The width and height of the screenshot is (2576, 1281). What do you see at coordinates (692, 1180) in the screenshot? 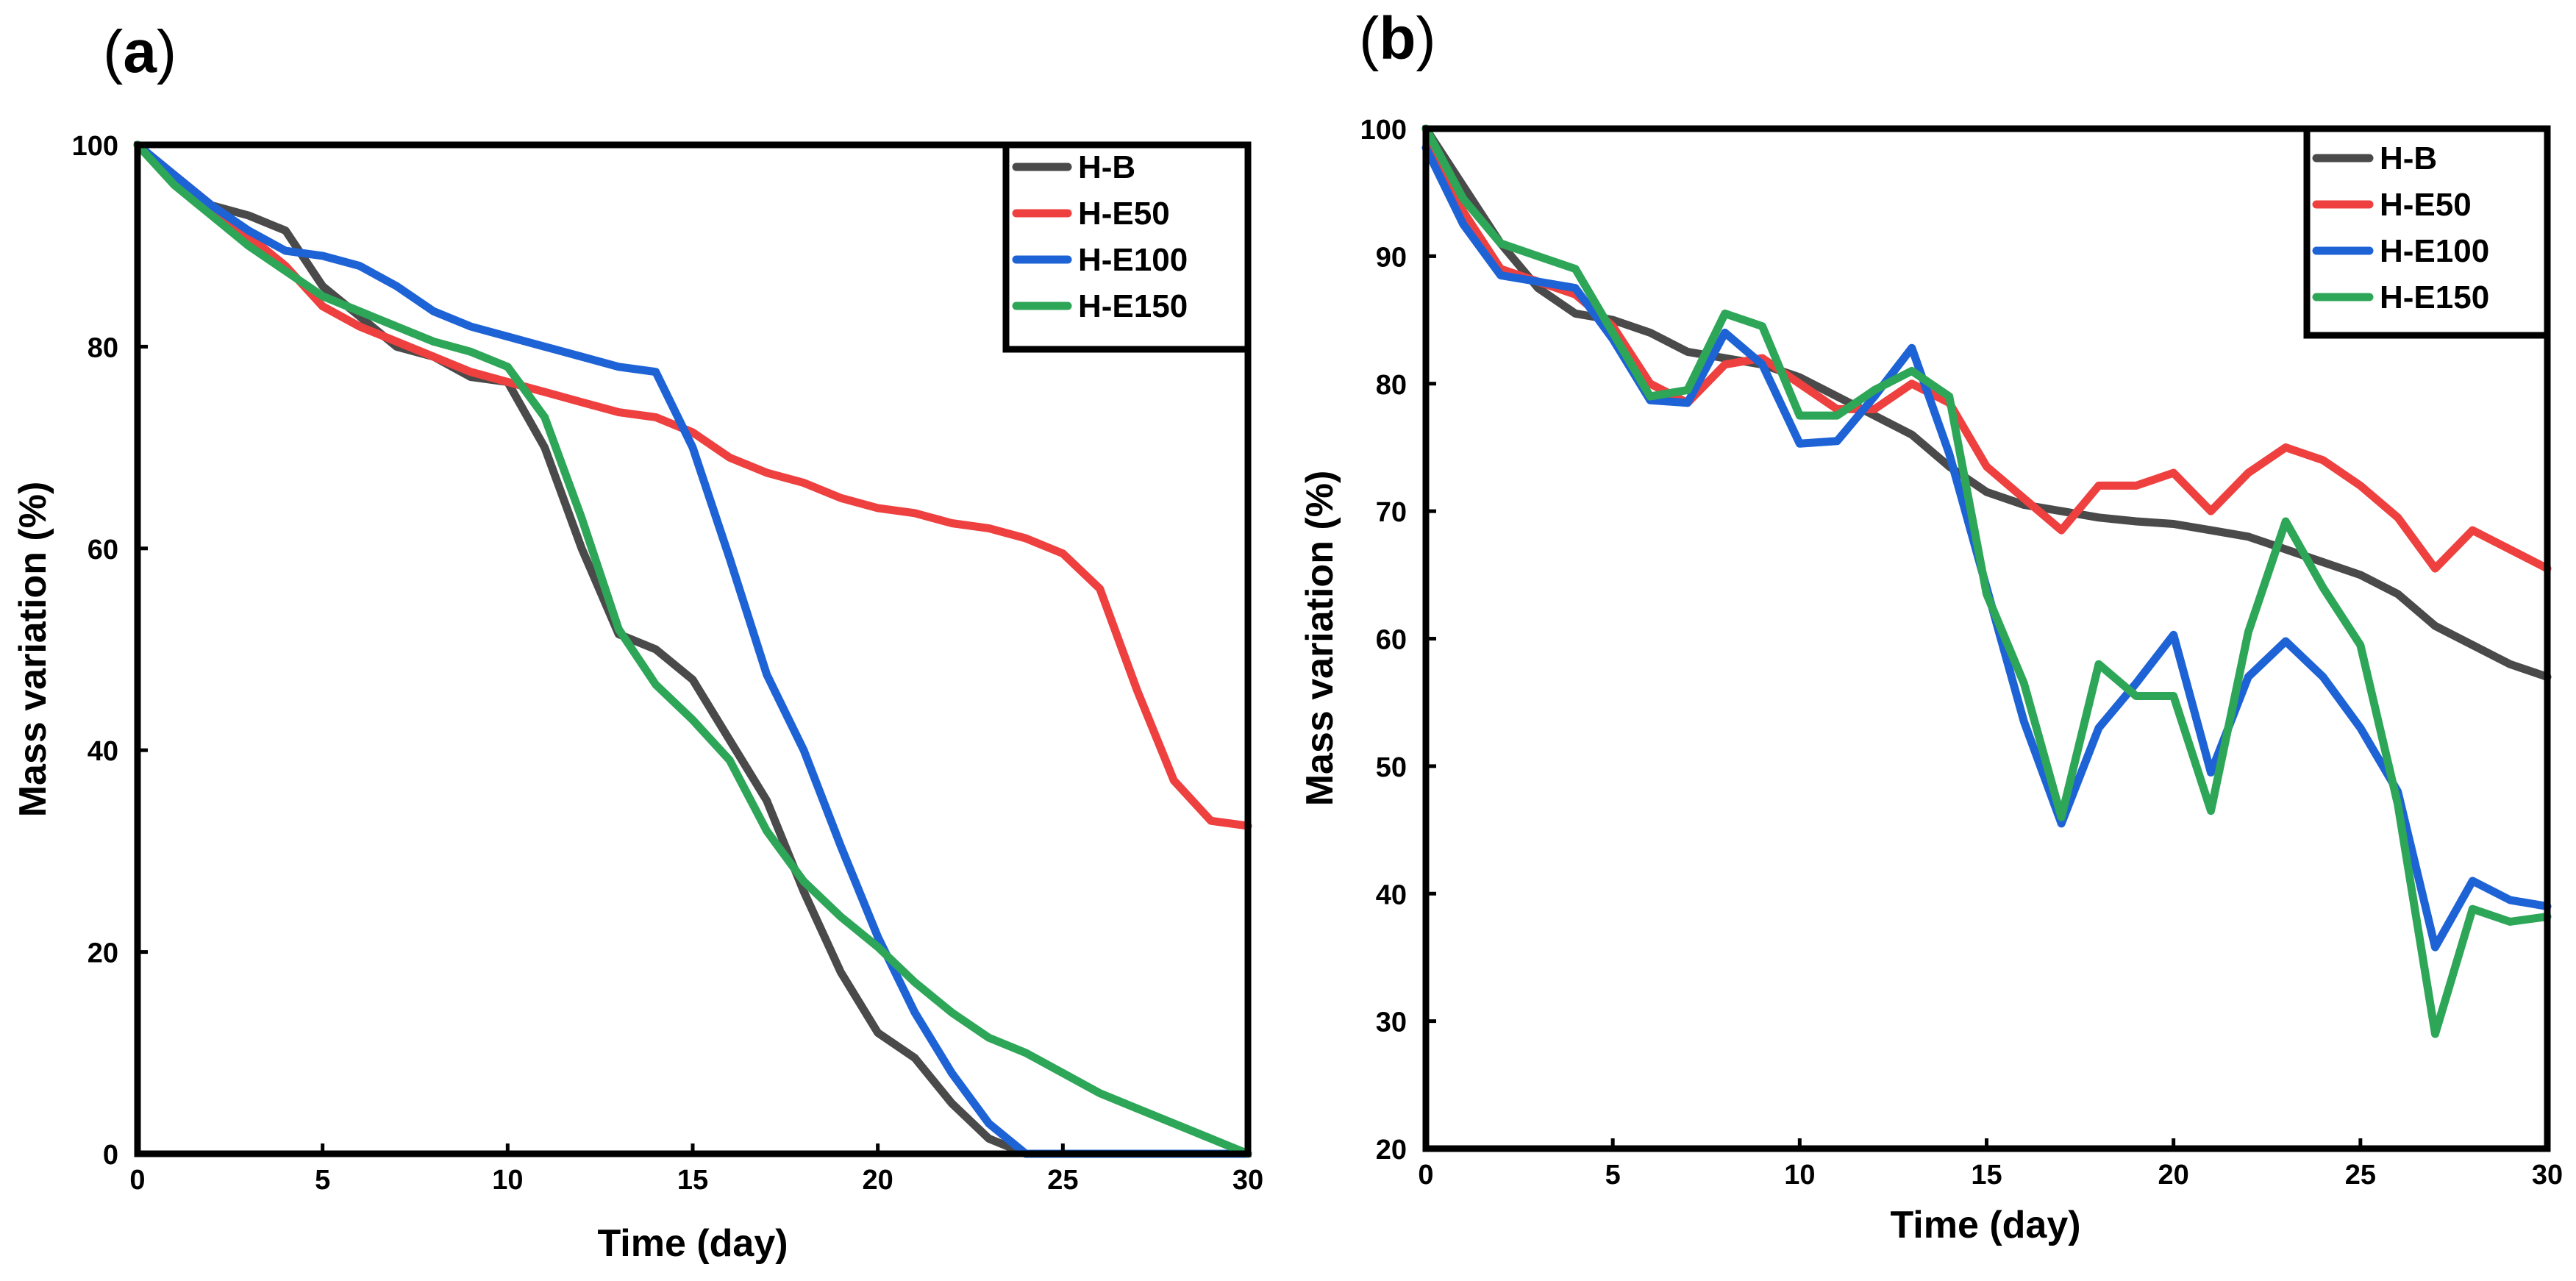
I see `panel-a-xtick-label: 15` at bounding box center [692, 1180].